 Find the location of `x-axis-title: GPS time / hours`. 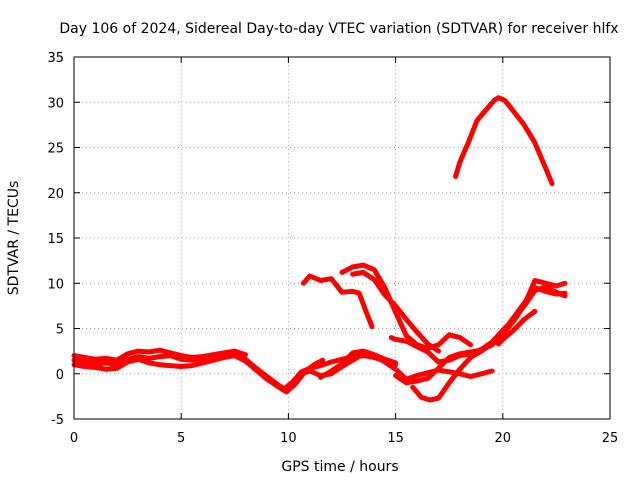

x-axis-title: GPS time / hours is located at coordinates (339, 467).